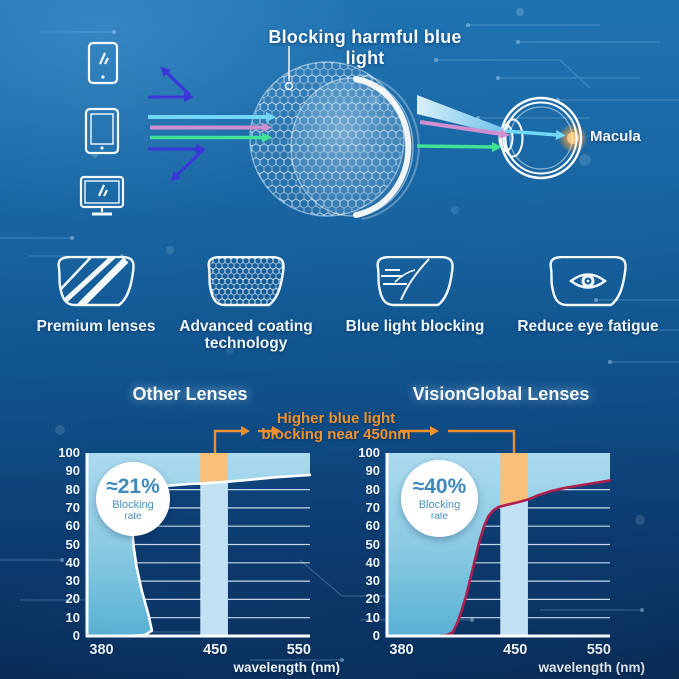  I want to click on chart-title-visionglobal-lenses: VisionGlobal Lenses, so click(501, 394).